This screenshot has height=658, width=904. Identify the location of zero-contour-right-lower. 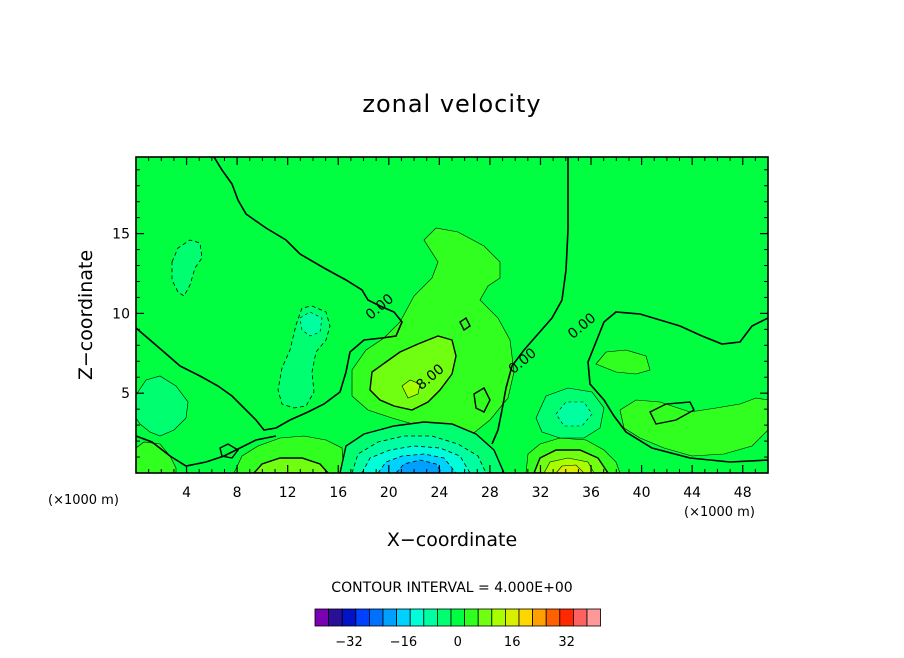
(677, 387).